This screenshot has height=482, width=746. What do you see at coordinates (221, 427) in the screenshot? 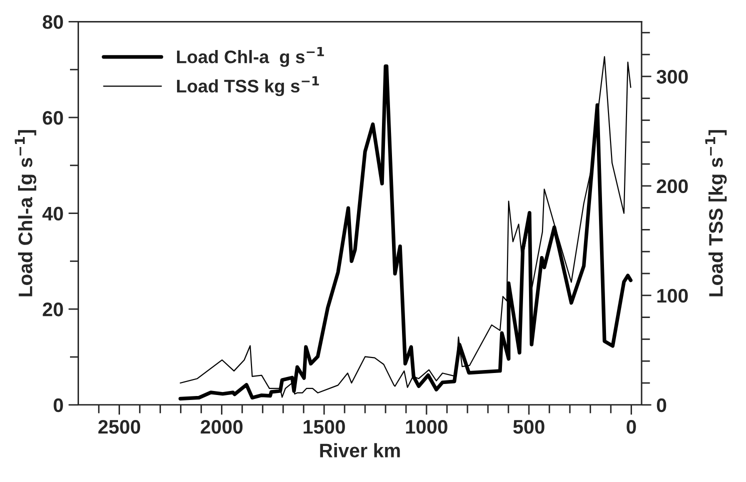
I see `x-tick-label: 2000` at bounding box center [221, 427].